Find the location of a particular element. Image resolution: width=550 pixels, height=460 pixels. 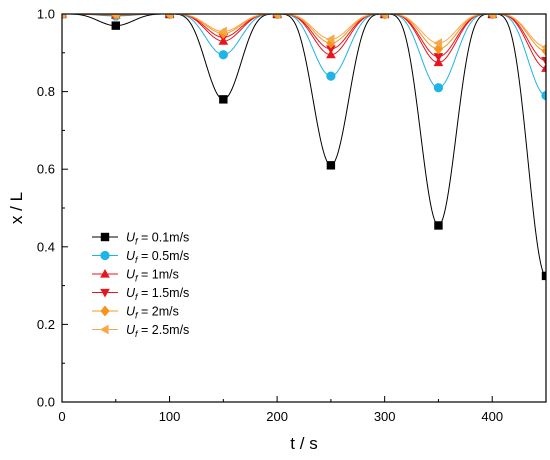

y-tick-label: 1.0 is located at coordinates (46, 14).